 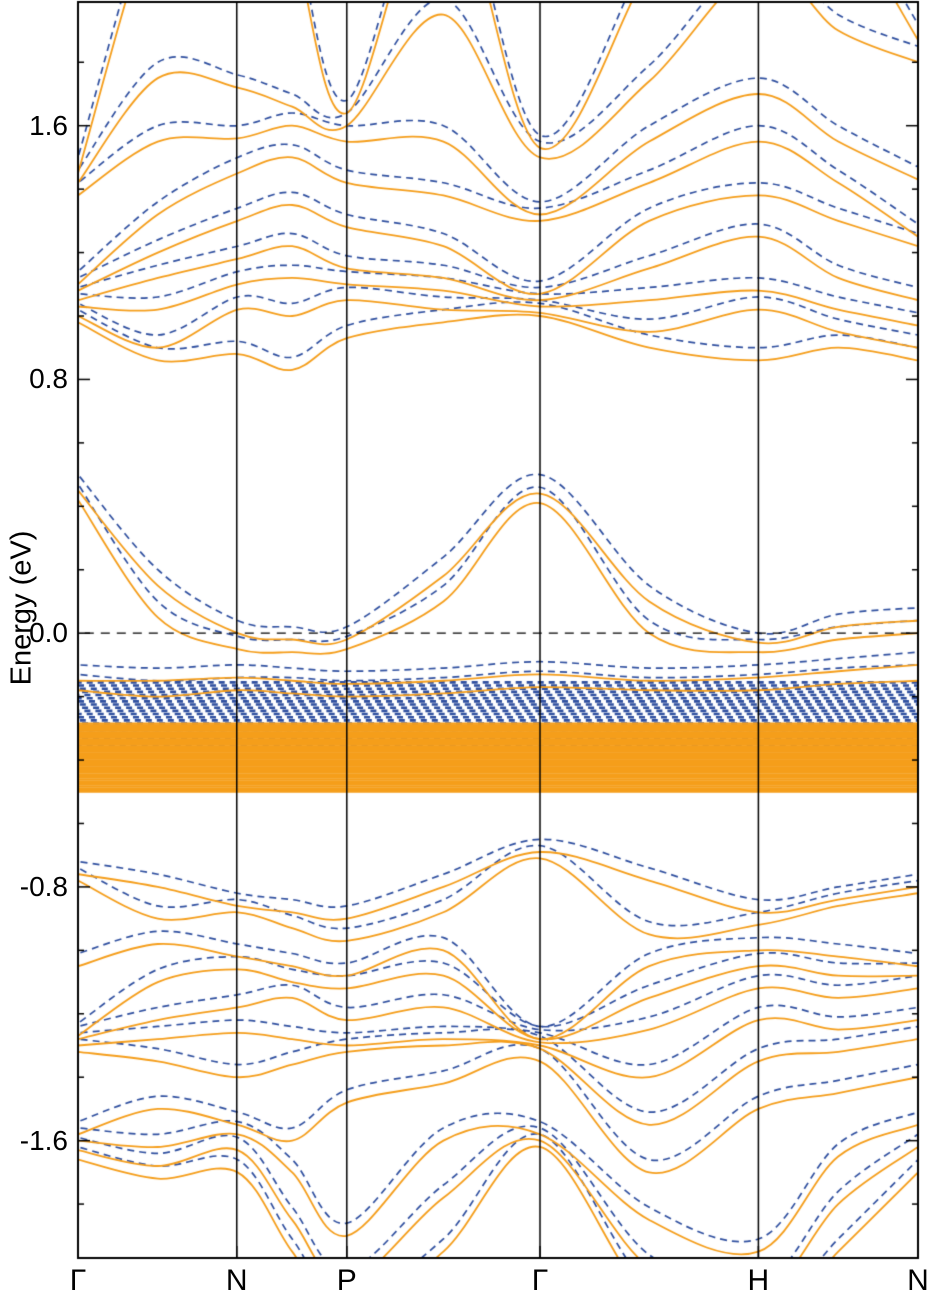 What do you see at coordinates (346, 1279) in the screenshot?
I see `k-point-label: P` at bounding box center [346, 1279].